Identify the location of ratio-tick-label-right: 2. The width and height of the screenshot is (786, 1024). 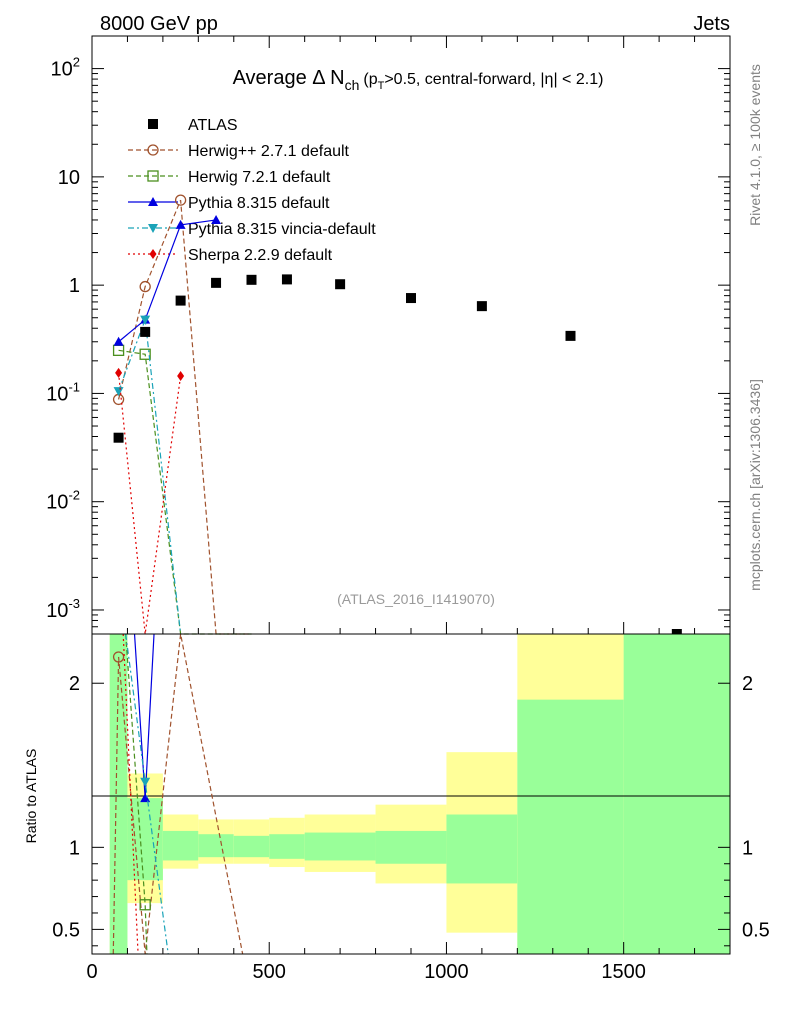
(747, 684).